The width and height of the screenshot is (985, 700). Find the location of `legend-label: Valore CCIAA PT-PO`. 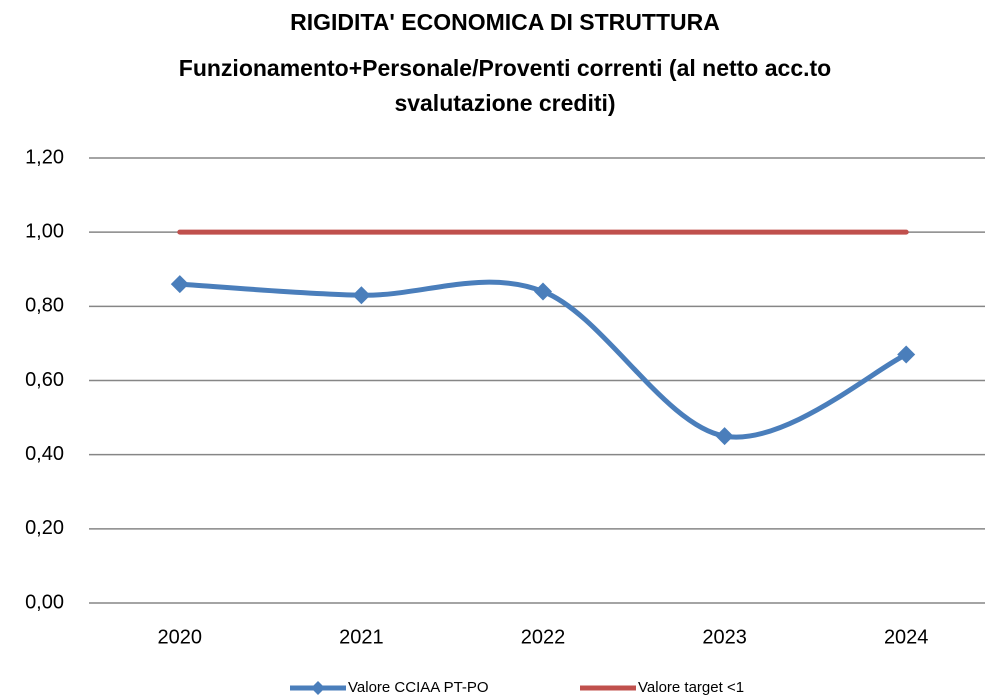

legend-label: Valore CCIAA PT-PO is located at coordinates (418, 687).